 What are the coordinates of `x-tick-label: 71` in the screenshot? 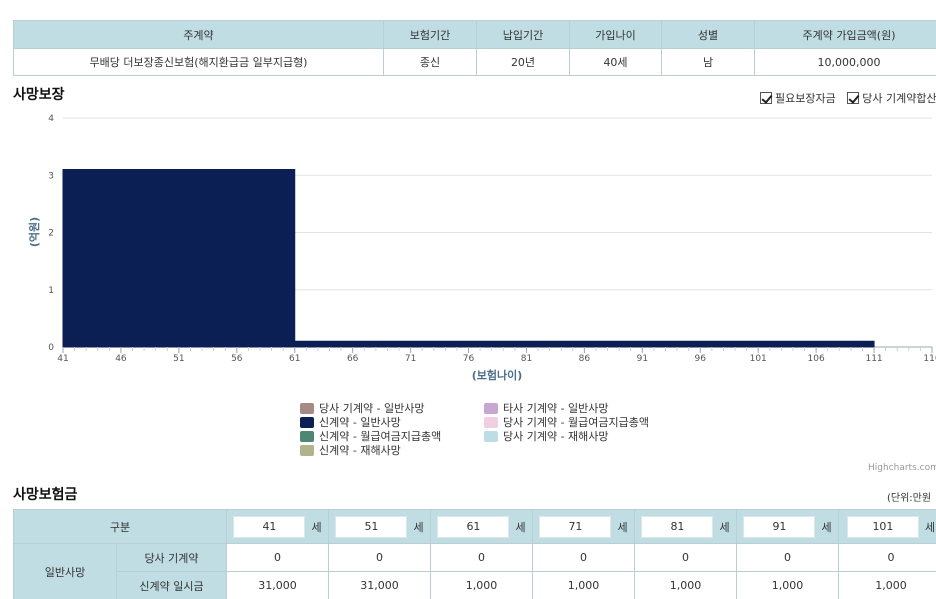 It's located at (410, 359).